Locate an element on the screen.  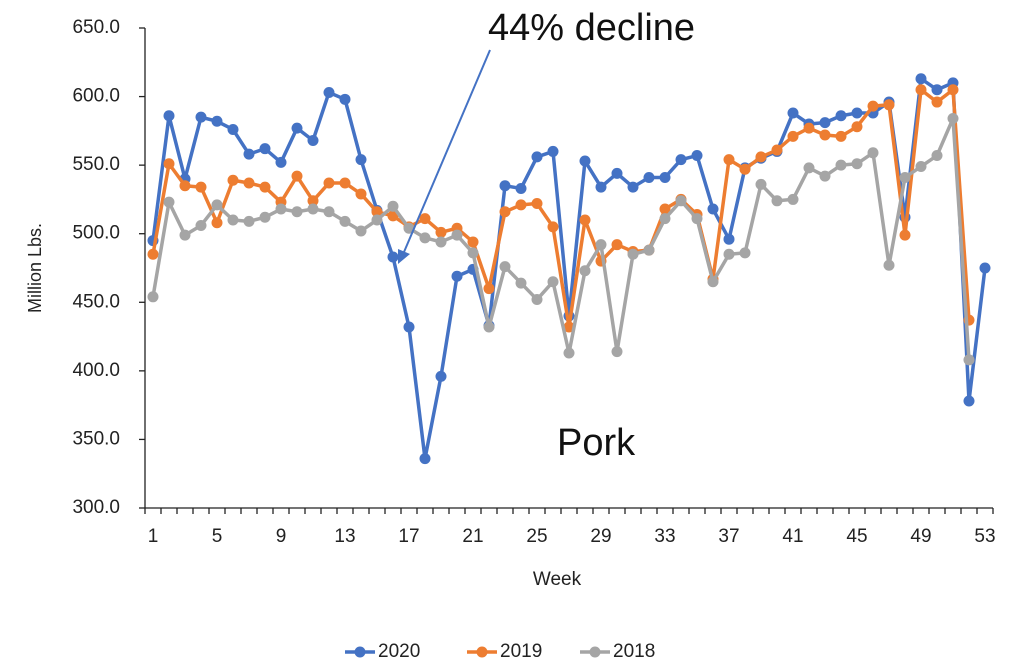
x-tick-label: 21 is located at coordinates (472, 536).